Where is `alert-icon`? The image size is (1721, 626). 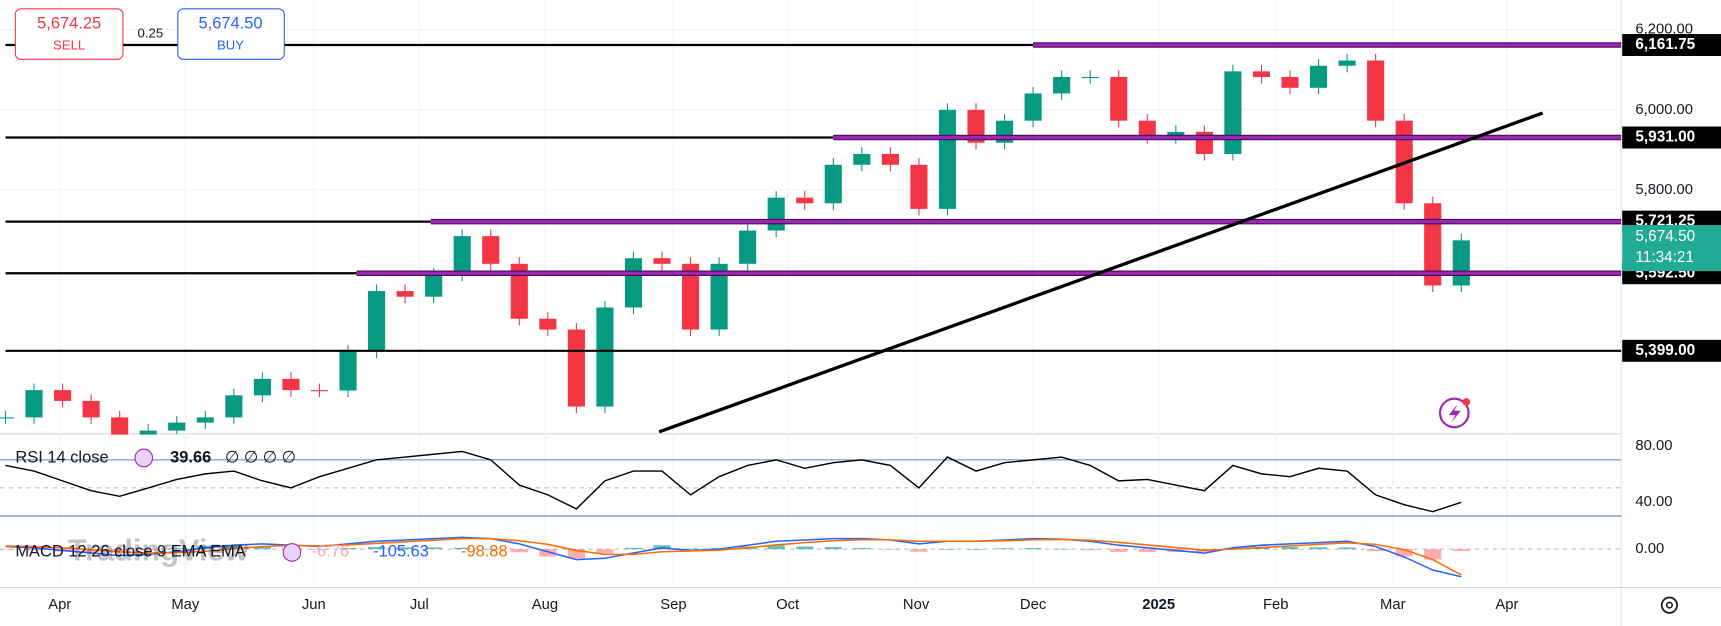 alert-icon is located at coordinates (1454, 413).